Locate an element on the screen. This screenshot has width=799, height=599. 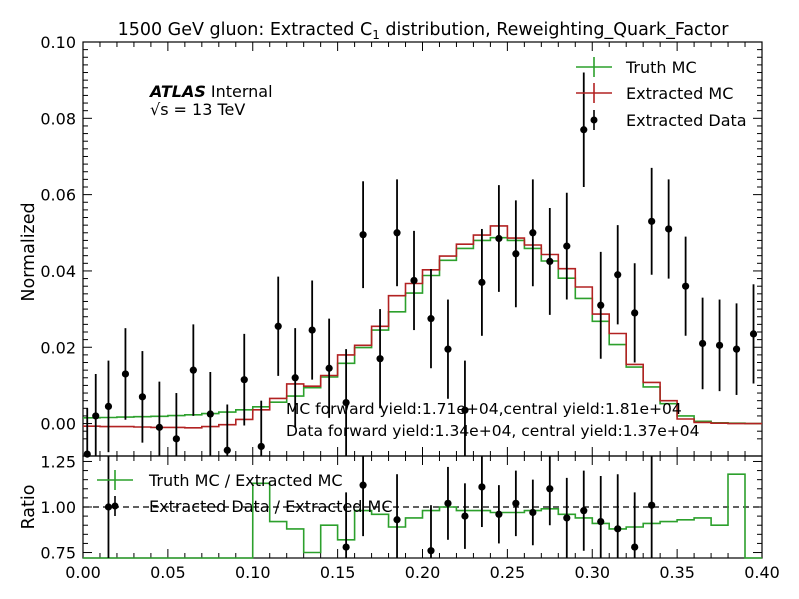
legend-swatch-extracted-data-marker is located at coordinates (594, 120).